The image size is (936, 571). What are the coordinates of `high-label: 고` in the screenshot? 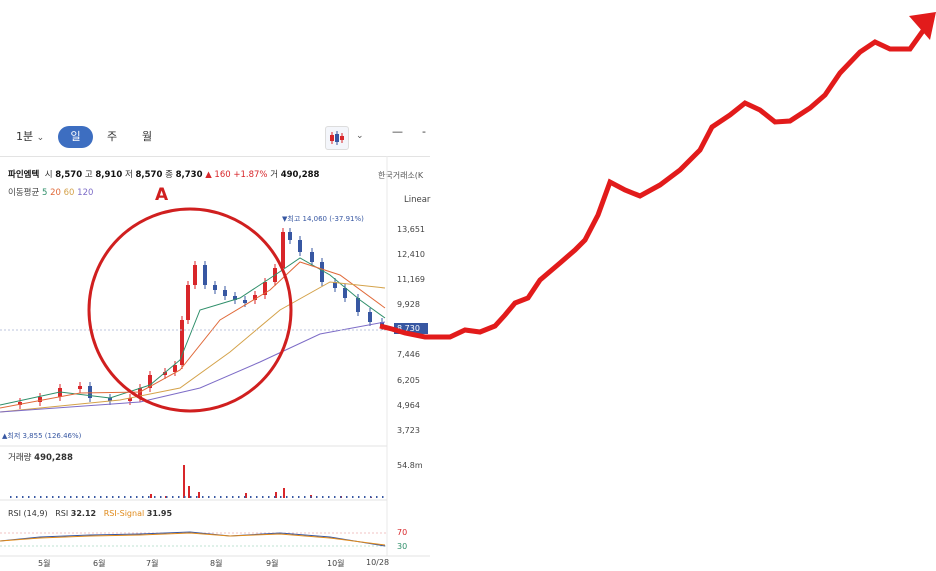 It's located at (88, 175).